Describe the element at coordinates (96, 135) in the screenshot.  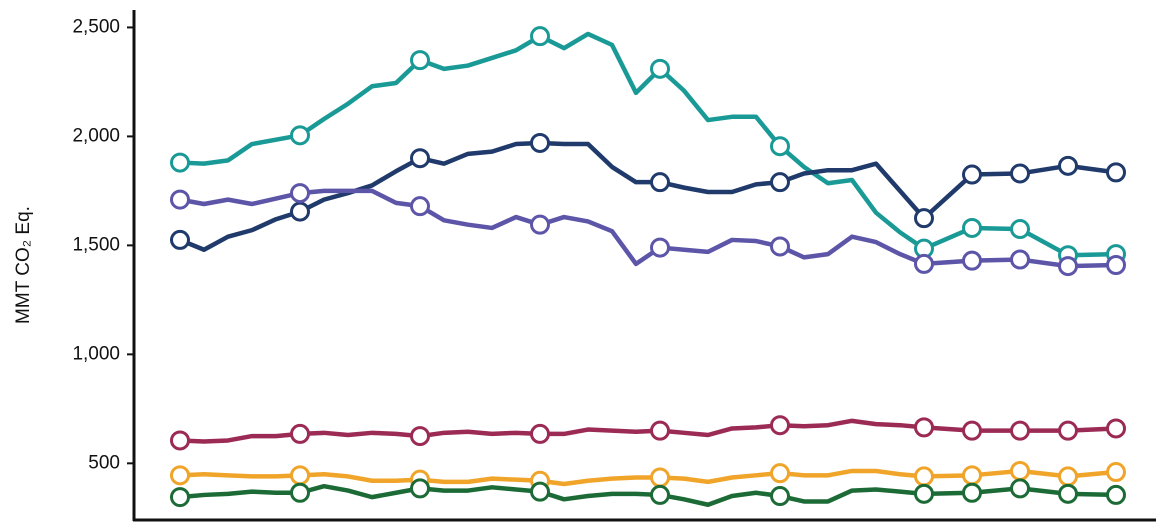
I see `y-tick-label: 2,000` at that location.